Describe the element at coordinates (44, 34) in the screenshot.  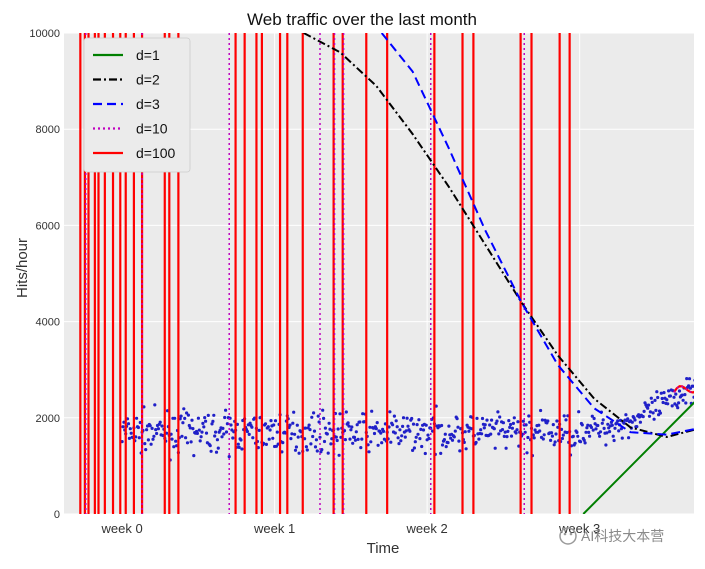
I see `y-tick-label: 10000` at that location.